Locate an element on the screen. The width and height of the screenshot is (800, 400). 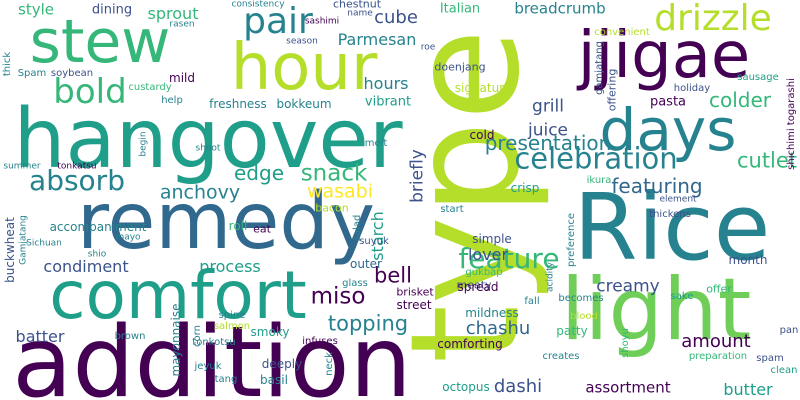
word-convenient: convenient is located at coordinates (622, 32).